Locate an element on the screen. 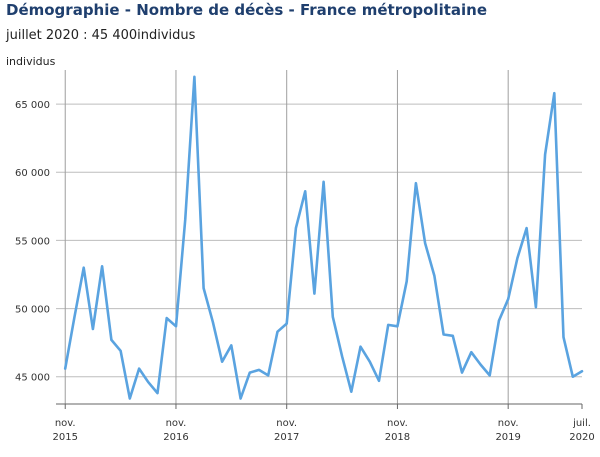 This screenshot has width=600, height=457. y-axis-label: individus is located at coordinates (31, 61).